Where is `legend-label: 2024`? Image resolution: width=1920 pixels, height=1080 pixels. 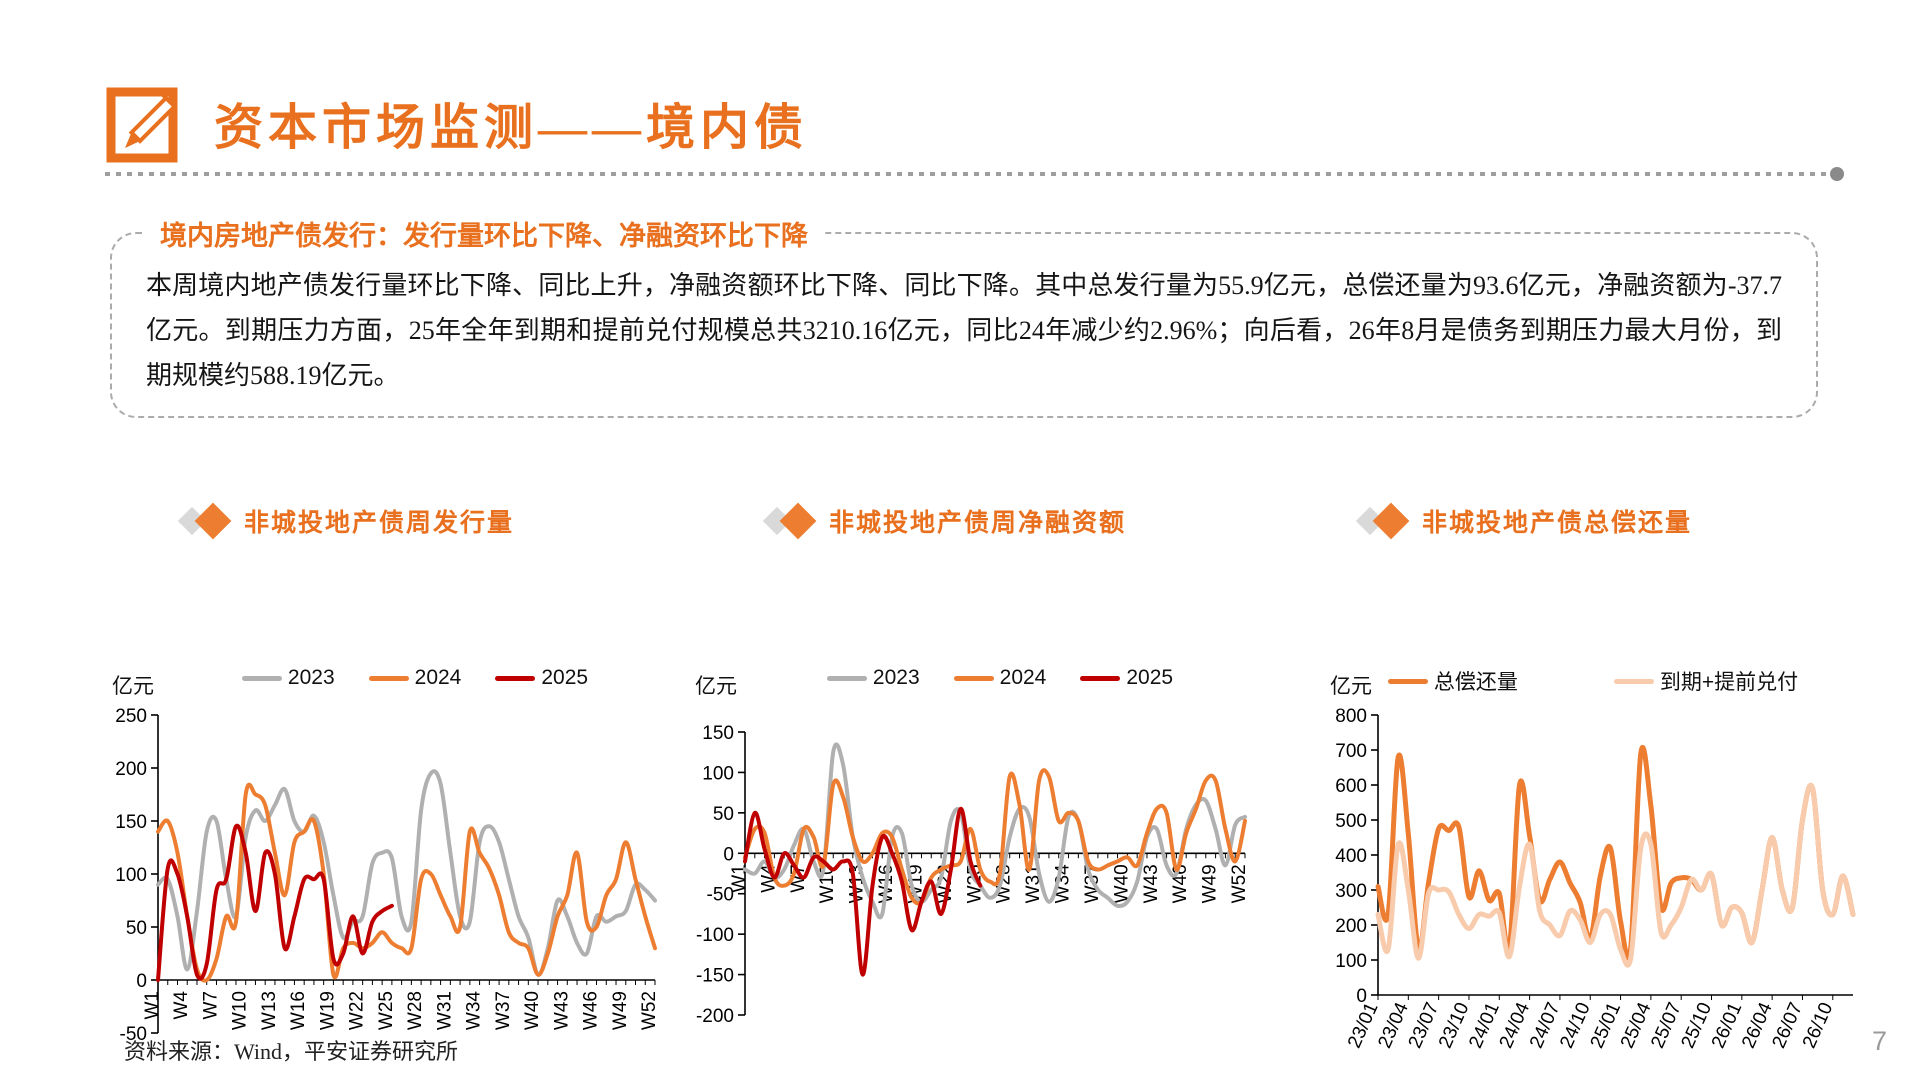
legend-label: 2024 is located at coordinates (438, 677).